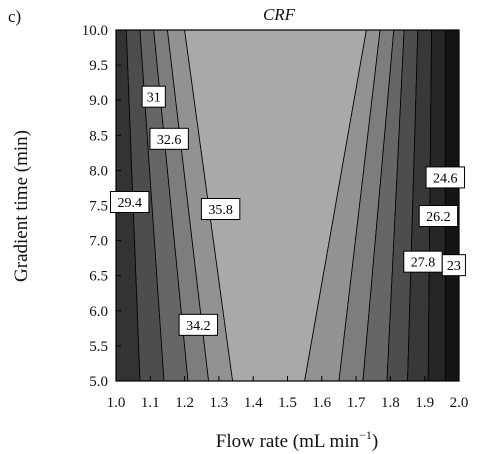 The height and width of the screenshot is (454, 478). What do you see at coordinates (116, 403) in the screenshot?
I see `x-tick-label: 1.0` at bounding box center [116, 403].